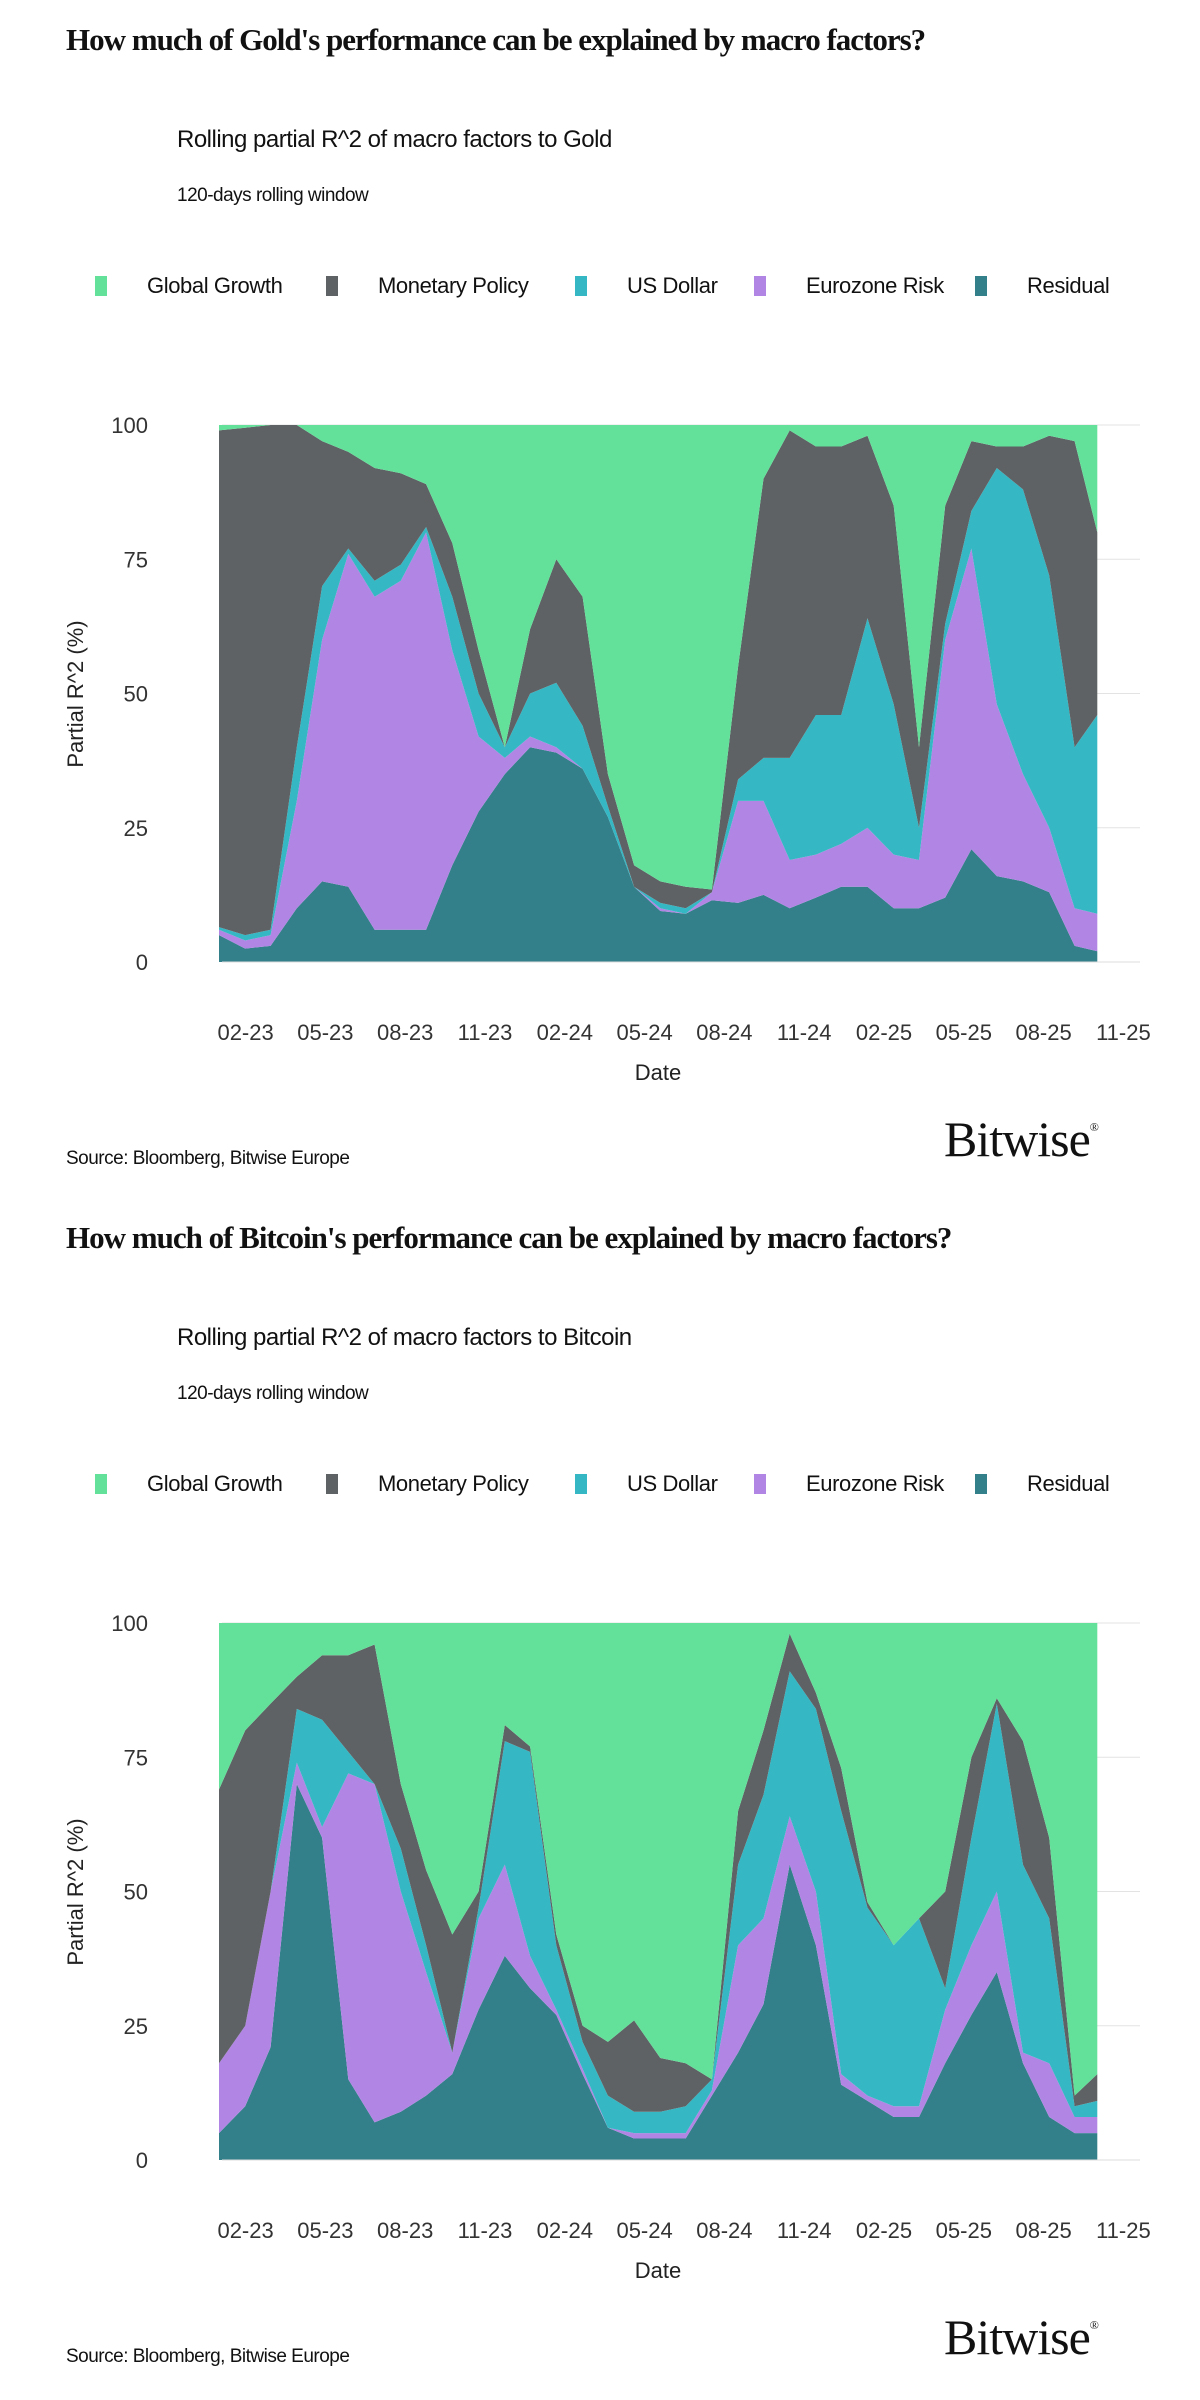 The image size is (1200, 2400). I want to click on area-monetary-policy, so click(658, 1872).